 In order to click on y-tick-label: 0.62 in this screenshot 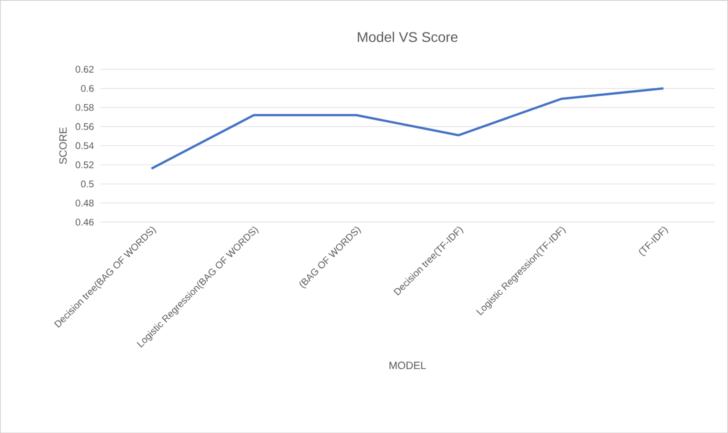, I will do `click(85, 69)`.